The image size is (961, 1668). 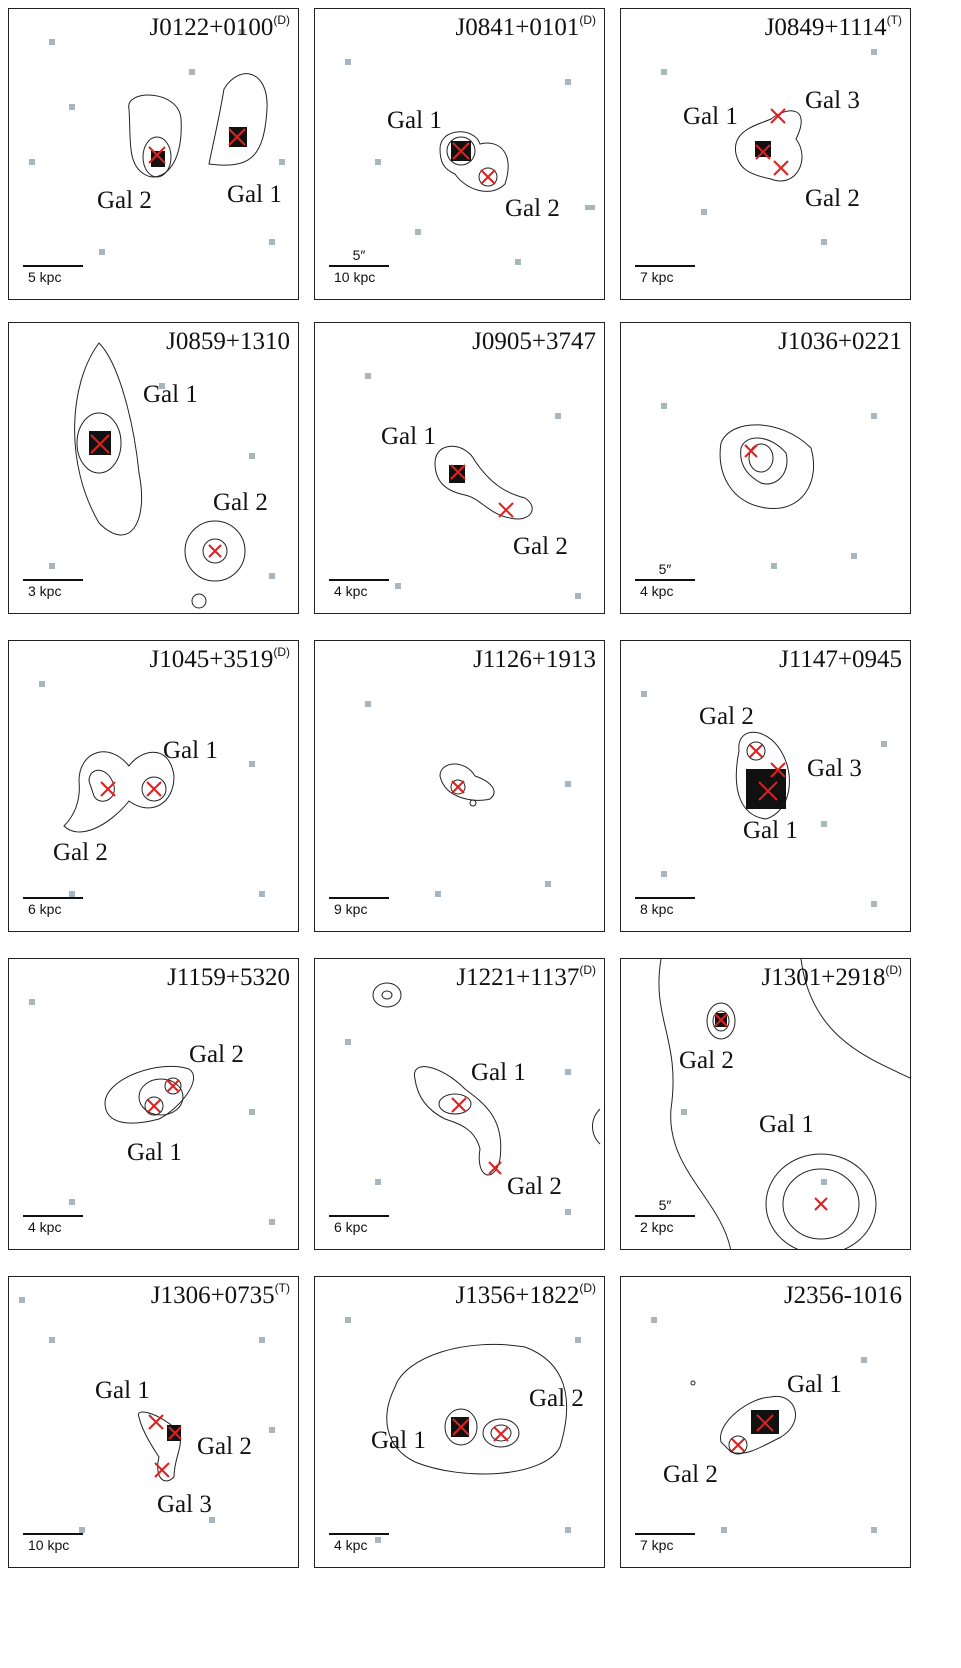 What do you see at coordinates (832, 977) in the screenshot?
I see `panel-title: J1301+2918(D)` at bounding box center [832, 977].